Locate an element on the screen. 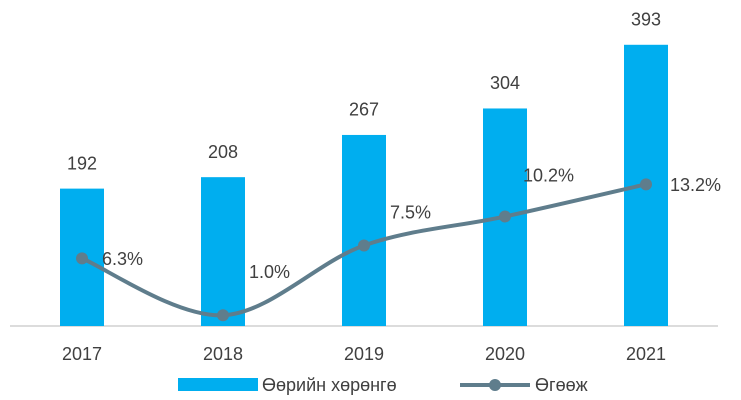  x-tick-label: 2021 is located at coordinates (646, 354).